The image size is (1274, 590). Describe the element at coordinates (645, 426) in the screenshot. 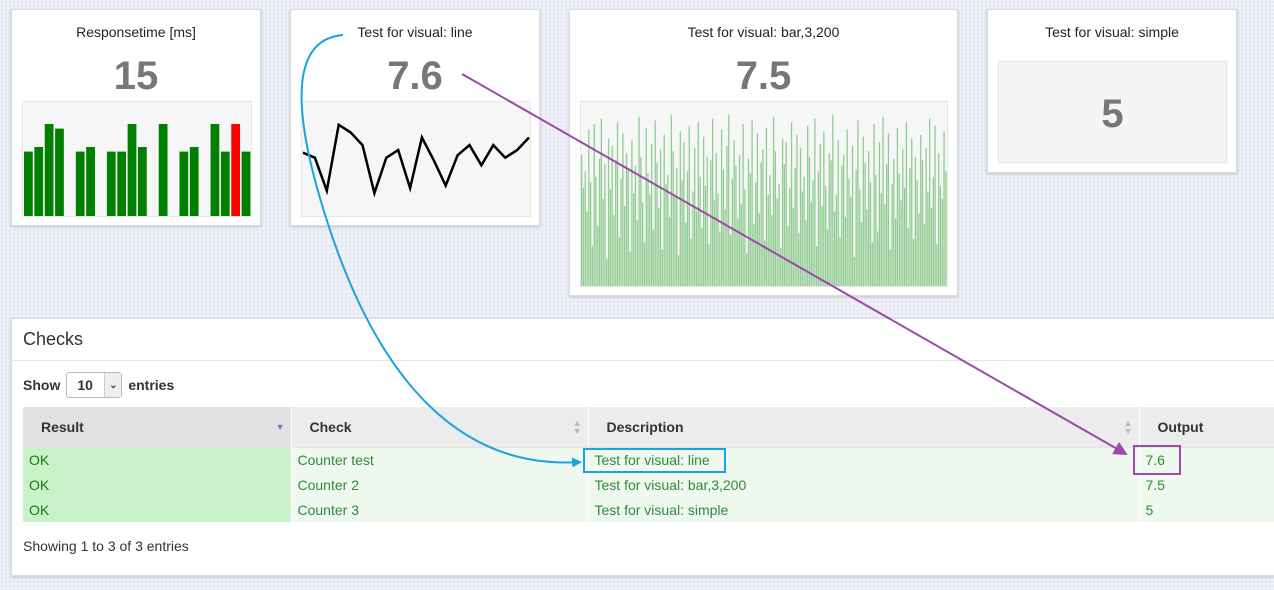

I see `column-label: Description` at that location.